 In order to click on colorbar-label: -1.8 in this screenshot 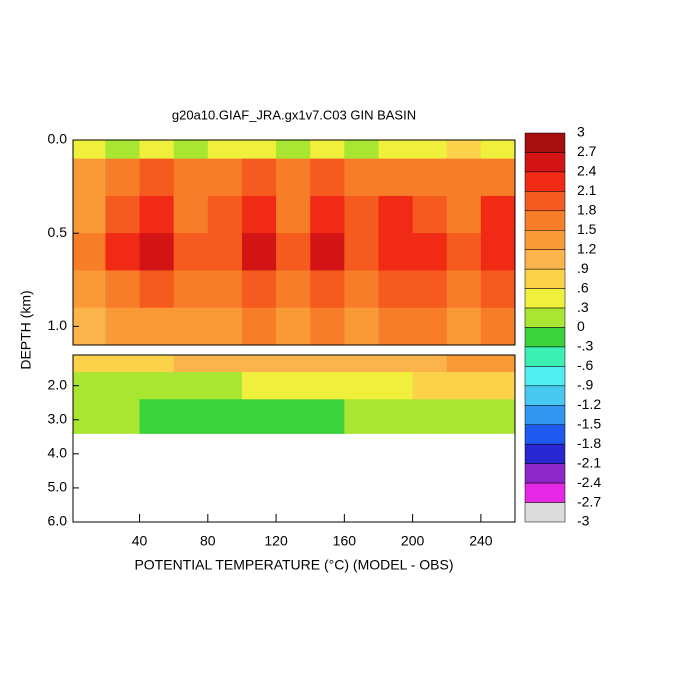, I will do `click(589, 443)`.